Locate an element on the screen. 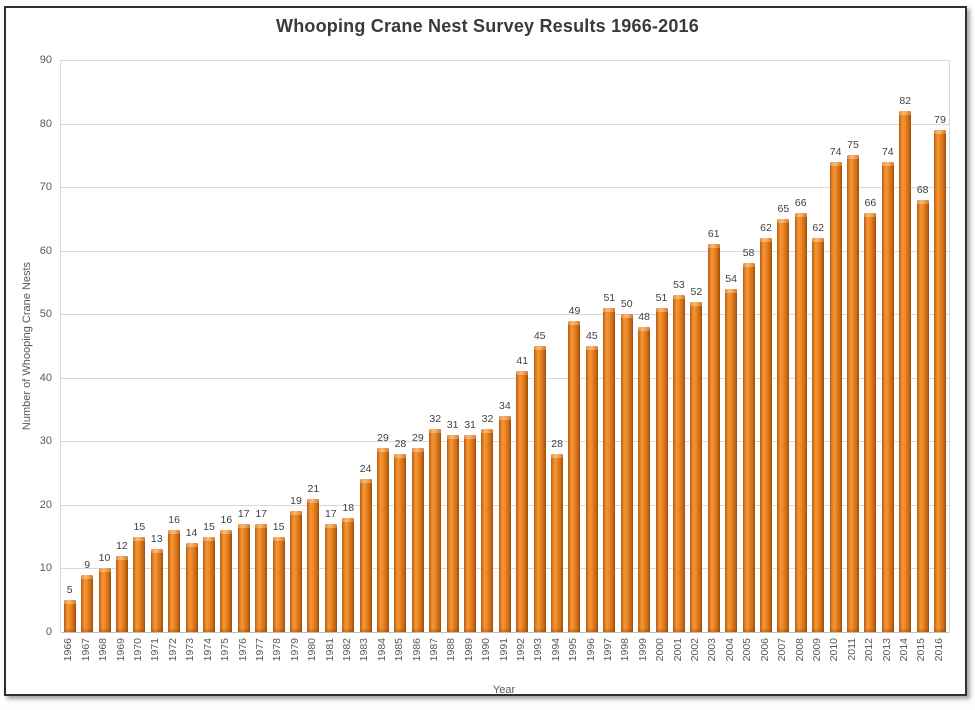  x-tick-label: 2008 is located at coordinates (799, 650).